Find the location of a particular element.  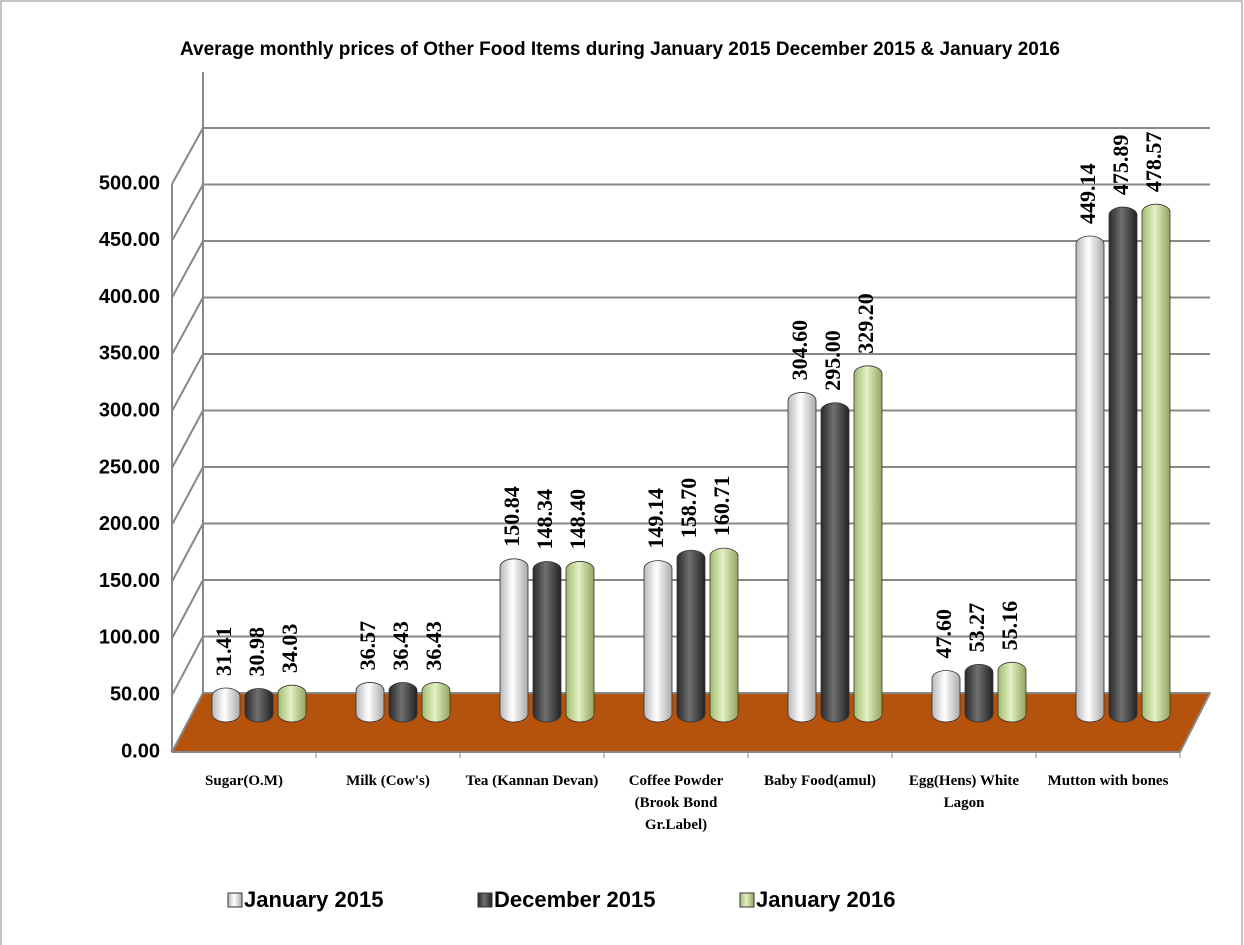

x-tick-label: Baby Food(amul) is located at coordinates (820, 781).